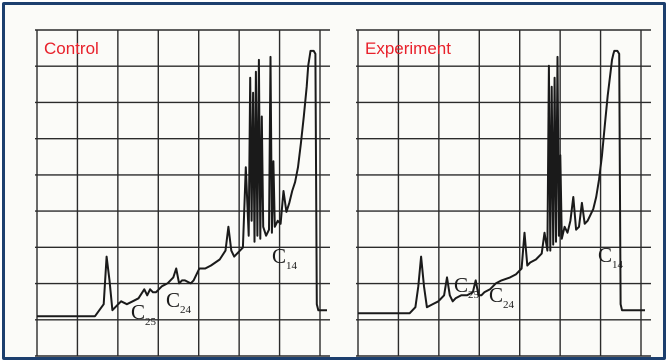 The height and width of the screenshot is (363, 668). I want to click on control-label-c14: C14, so click(285, 258).